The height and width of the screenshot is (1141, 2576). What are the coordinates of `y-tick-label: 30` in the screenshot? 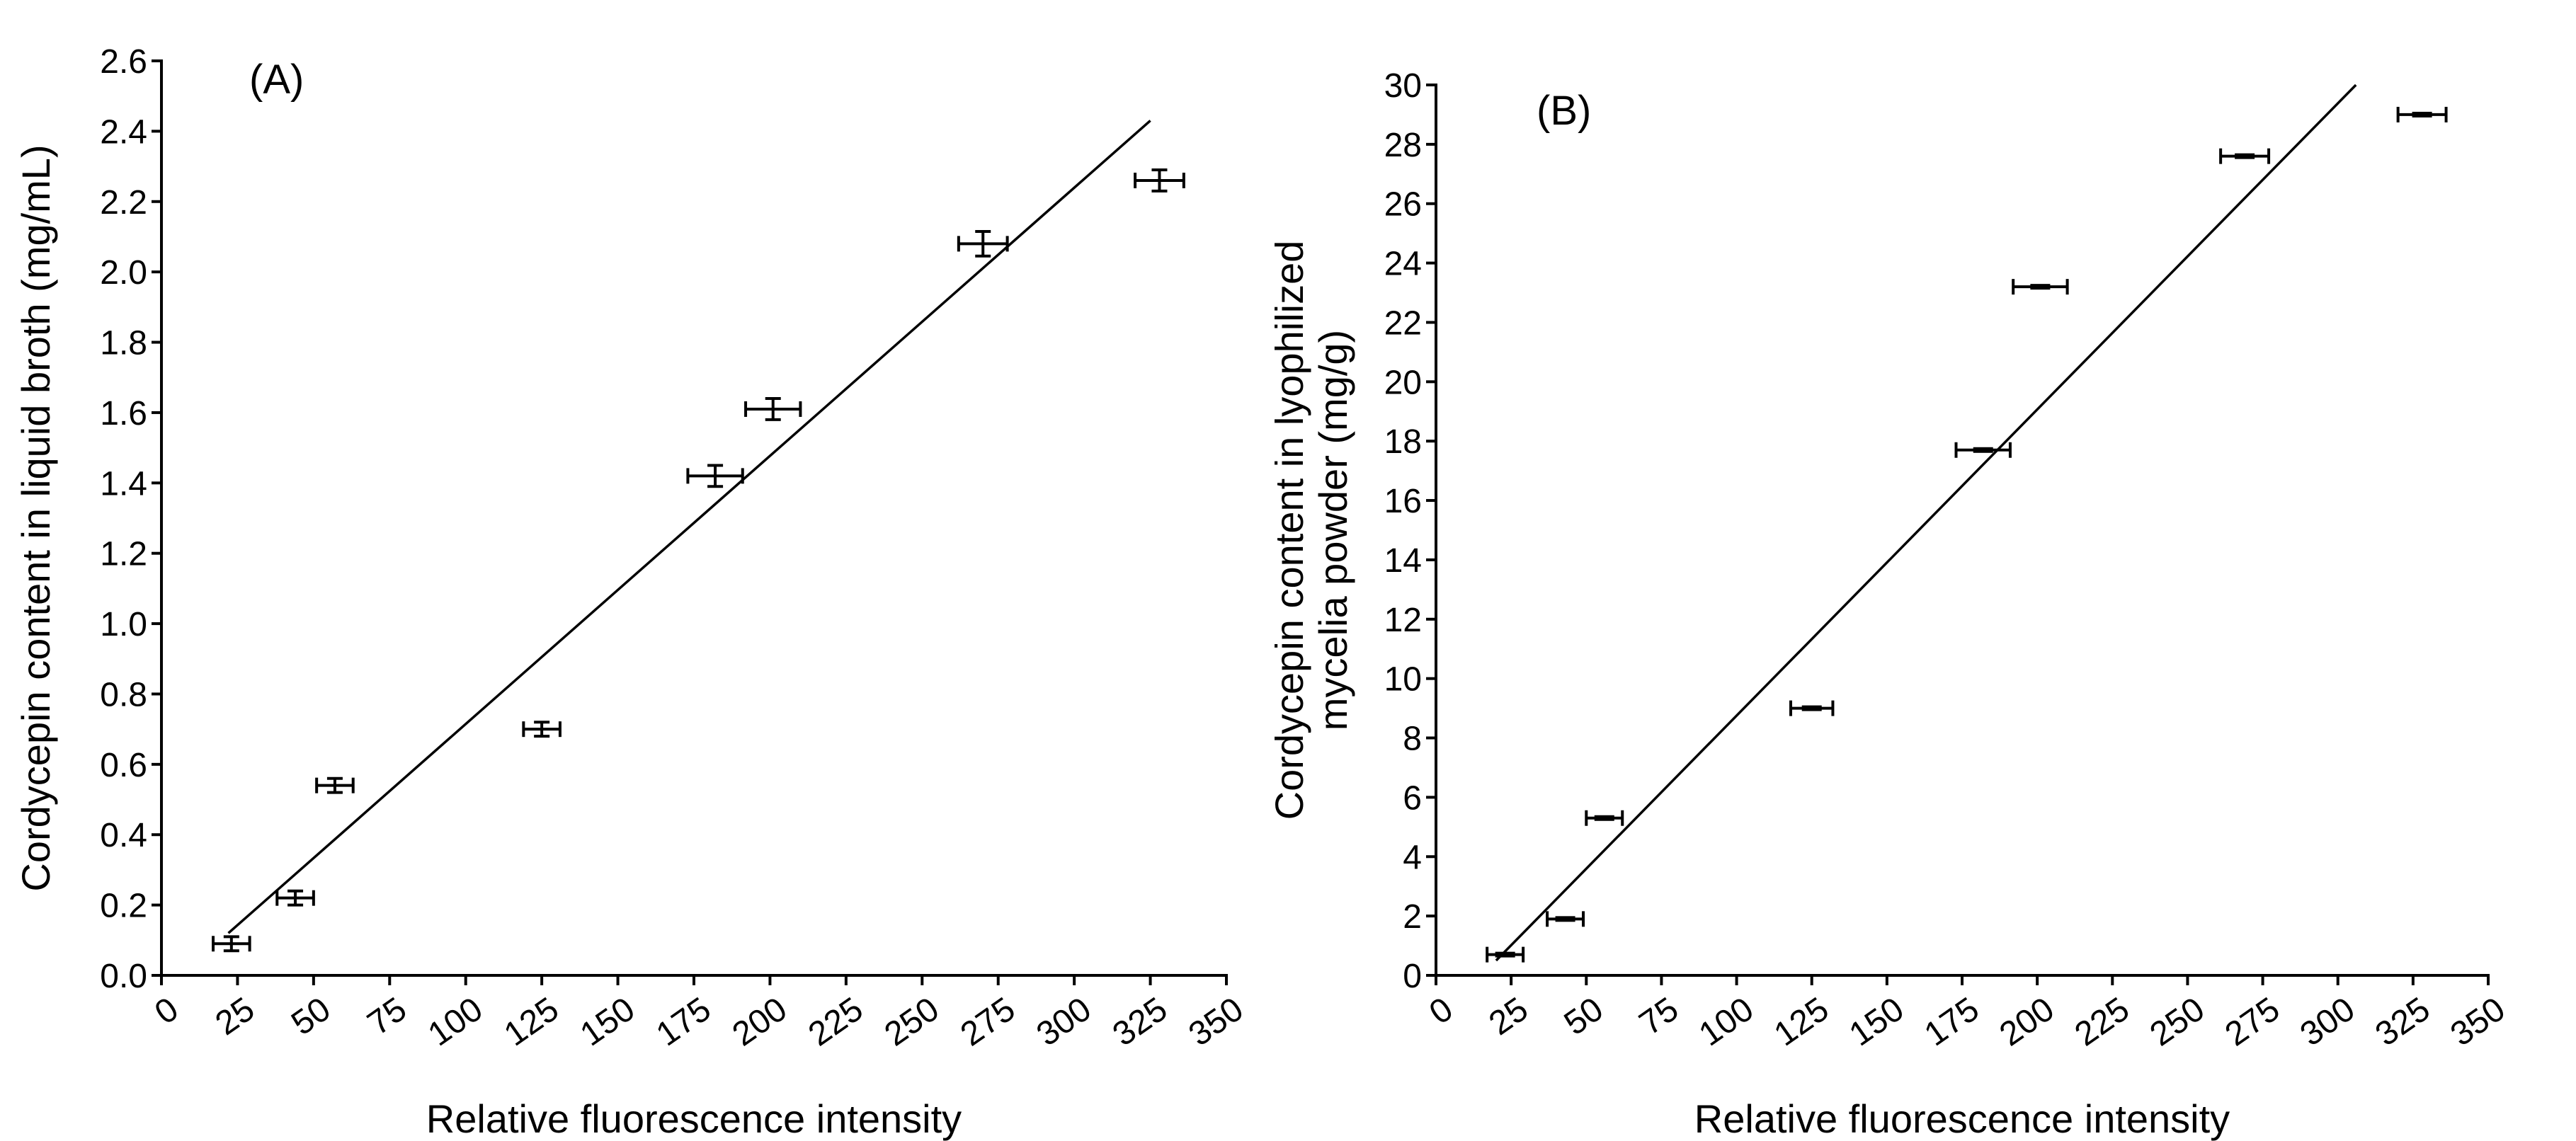 It's located at (1403, 86).